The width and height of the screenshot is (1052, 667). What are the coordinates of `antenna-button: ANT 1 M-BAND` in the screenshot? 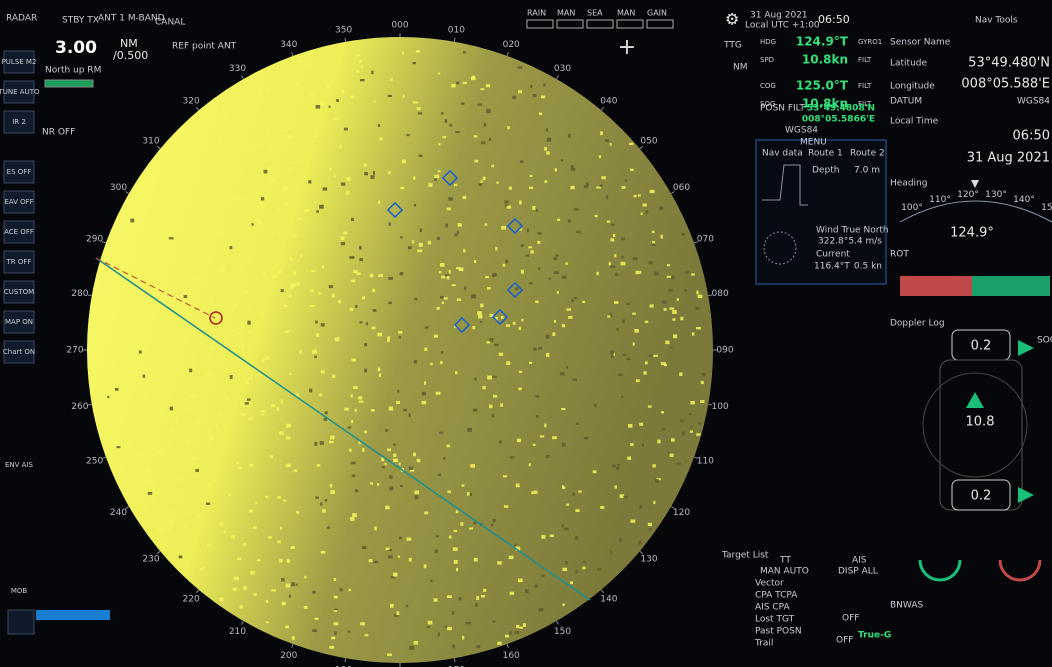 It's located at (131, 19).